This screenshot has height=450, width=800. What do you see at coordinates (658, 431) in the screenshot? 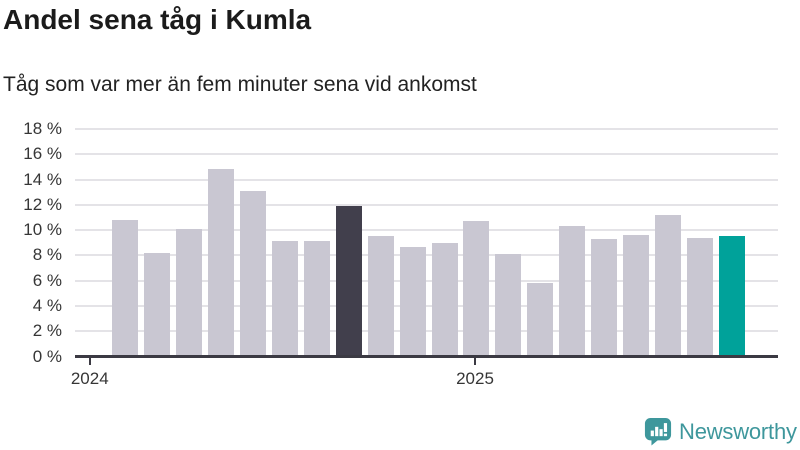
I see `newsworthy-icon` at bounding box center [658, 431].